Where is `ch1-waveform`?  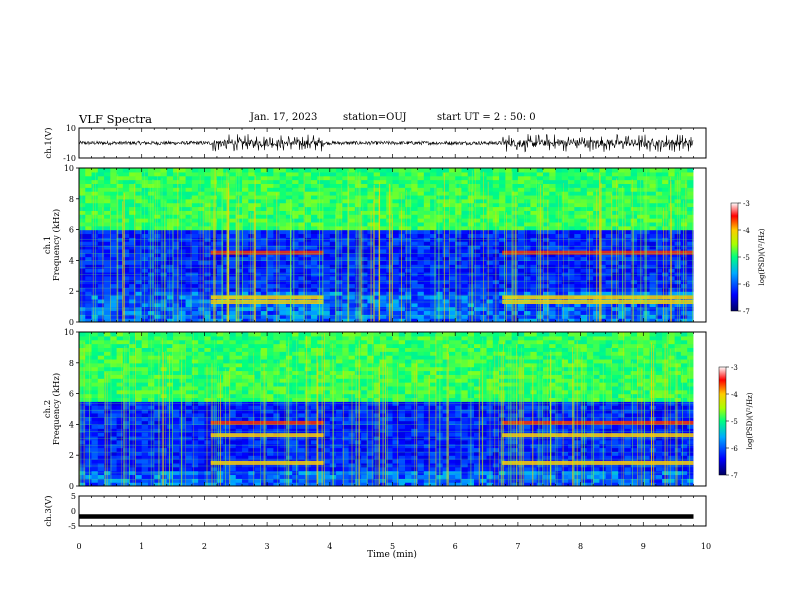 ch1-waveform is located at coordinates (386, 143).